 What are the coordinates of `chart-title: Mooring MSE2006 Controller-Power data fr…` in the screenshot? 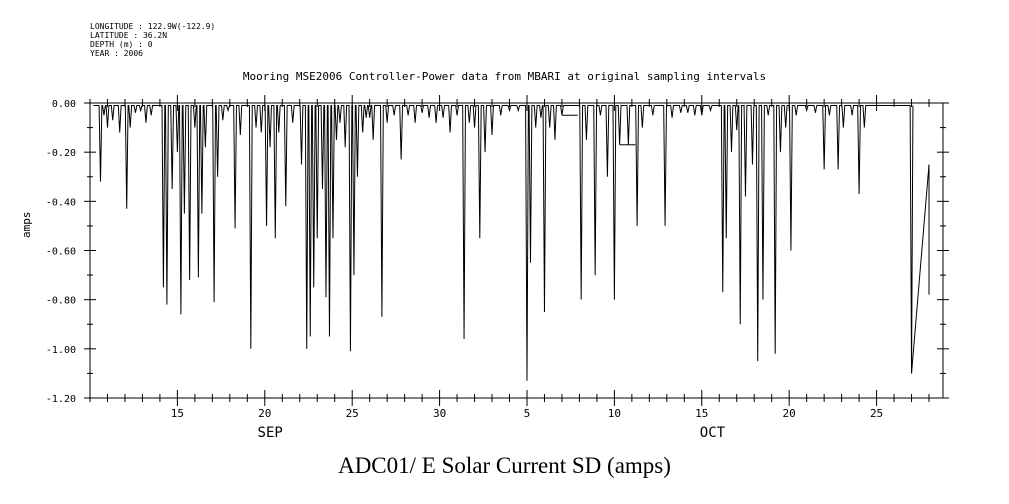 It's located at (504, 76).